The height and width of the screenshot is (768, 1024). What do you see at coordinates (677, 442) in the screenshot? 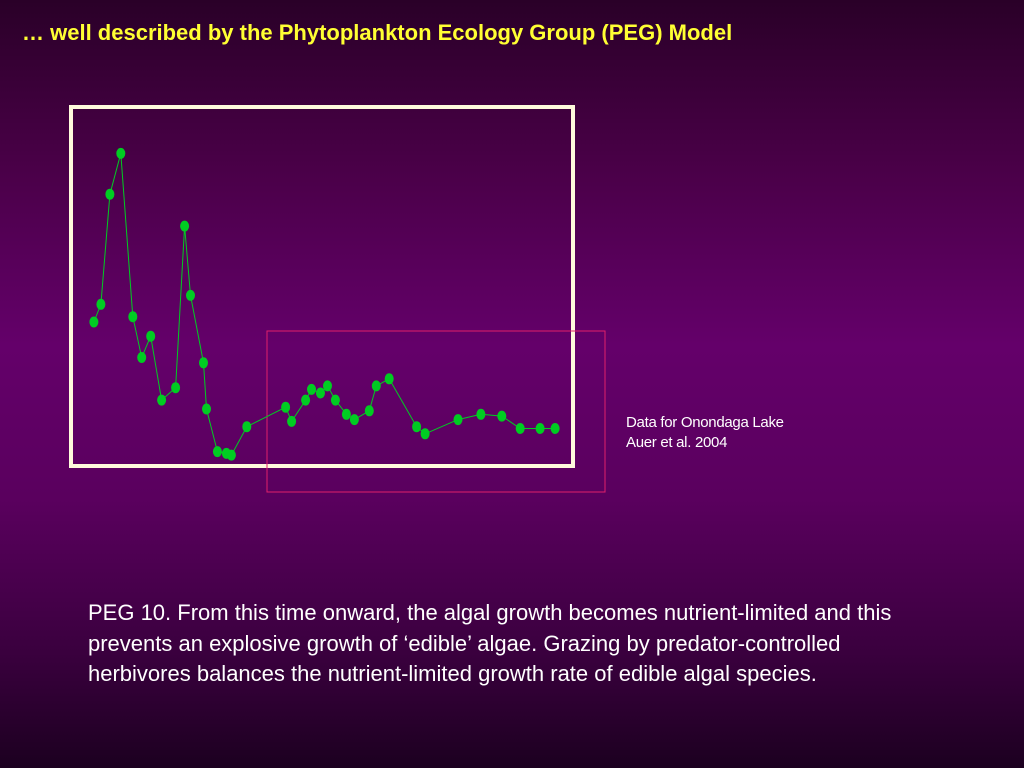
I see `source-line-2: Auer et al. 2004` at bounding box center [677, 442].